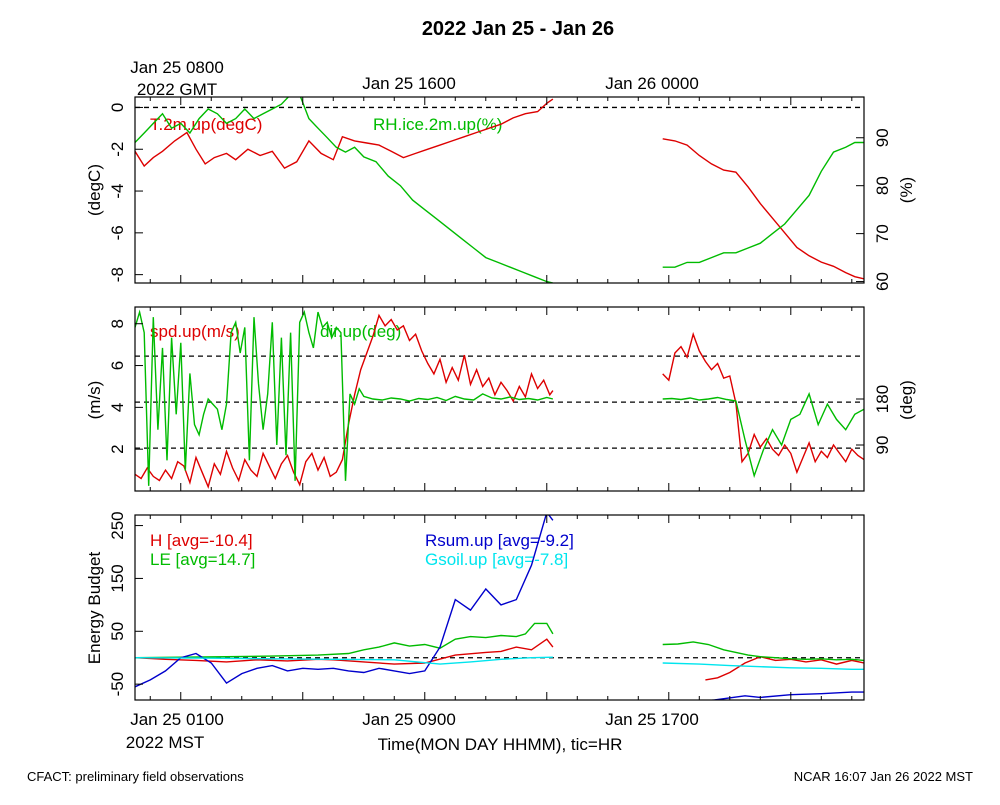 Image resolution: width=1000 pixels, height=805 pixels. What do you see at coordinates (882, 233) in the screenshot?
I see `y-right-tick-label: 70` at bounding box center [882, 233].